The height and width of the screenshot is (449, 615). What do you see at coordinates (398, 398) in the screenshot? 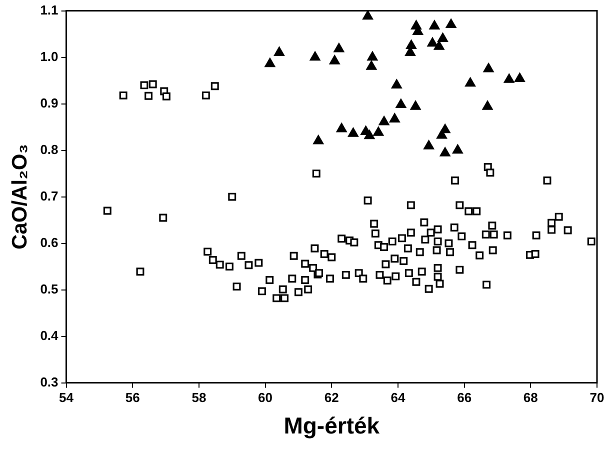
I see `x-tick-label: 64` at bounding box center [398, 398].